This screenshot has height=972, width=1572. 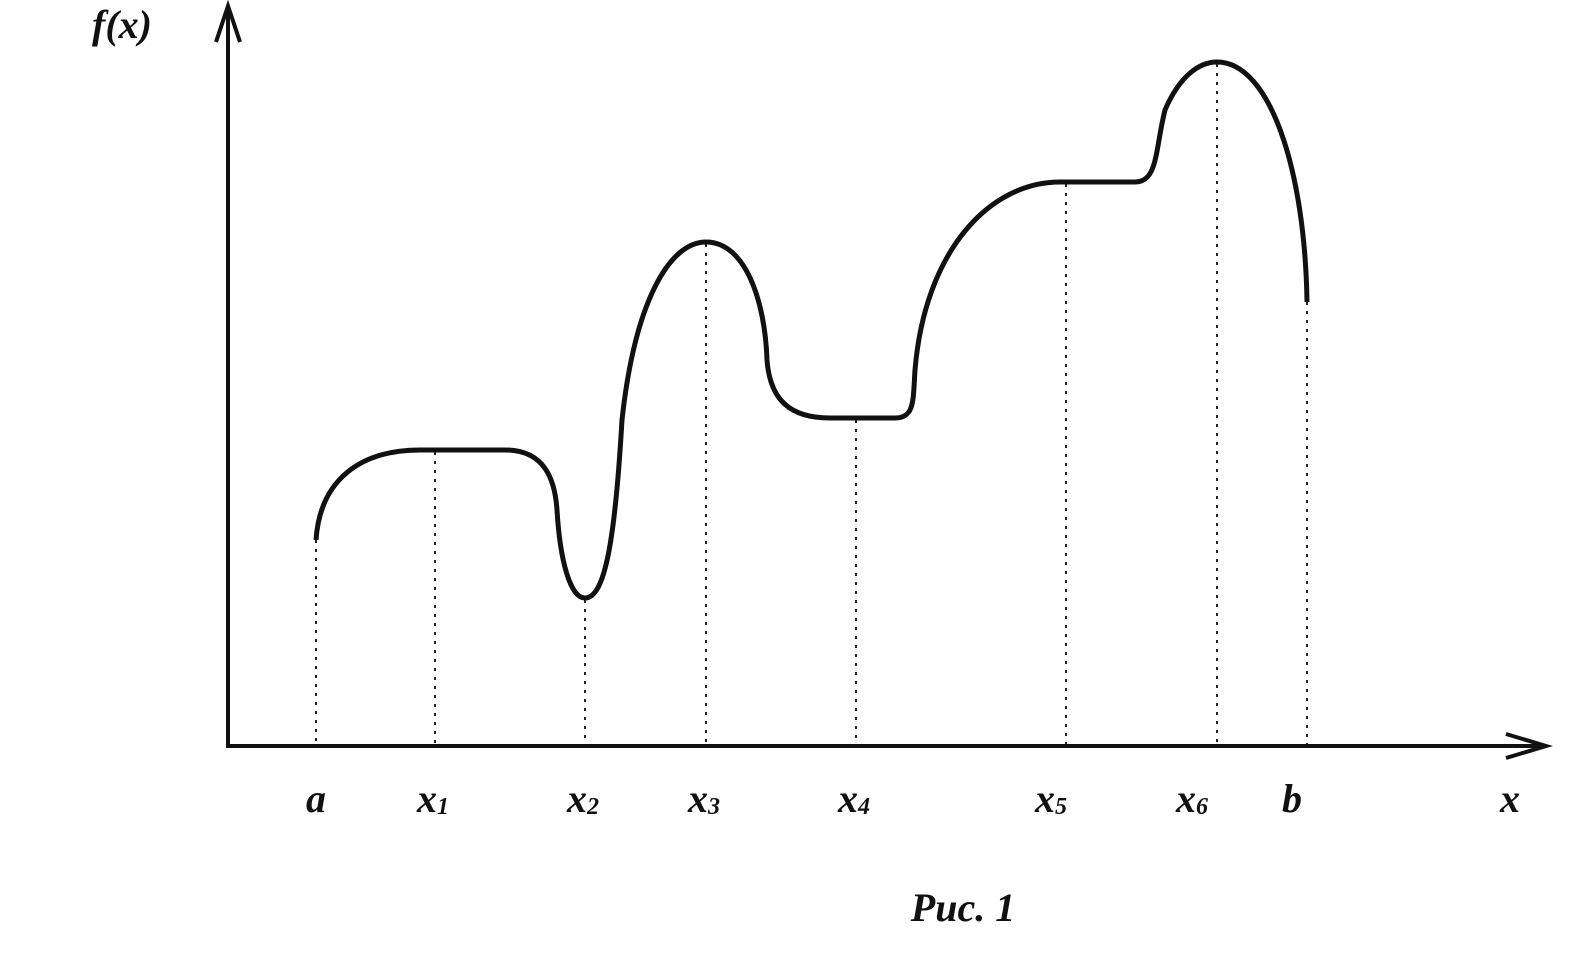 I want to click on caption: Рис. 1, so click(x=962, y=907).